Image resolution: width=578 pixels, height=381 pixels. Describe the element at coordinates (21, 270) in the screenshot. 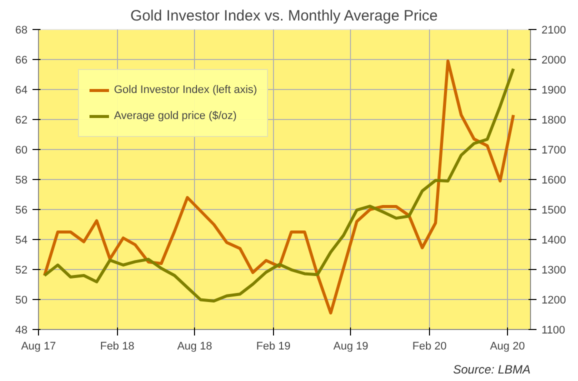

I see `y-tick-label: 52` at that location.